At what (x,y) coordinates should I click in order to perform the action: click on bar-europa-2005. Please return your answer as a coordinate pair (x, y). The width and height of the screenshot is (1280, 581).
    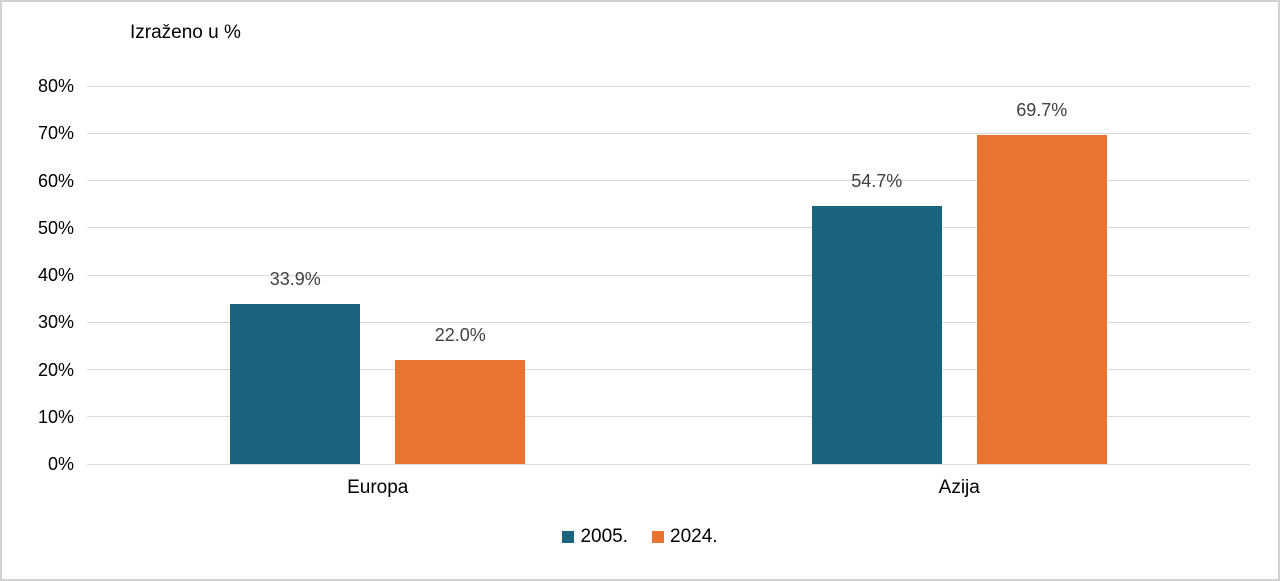
    Looking at the image, I should click on (295, 383).